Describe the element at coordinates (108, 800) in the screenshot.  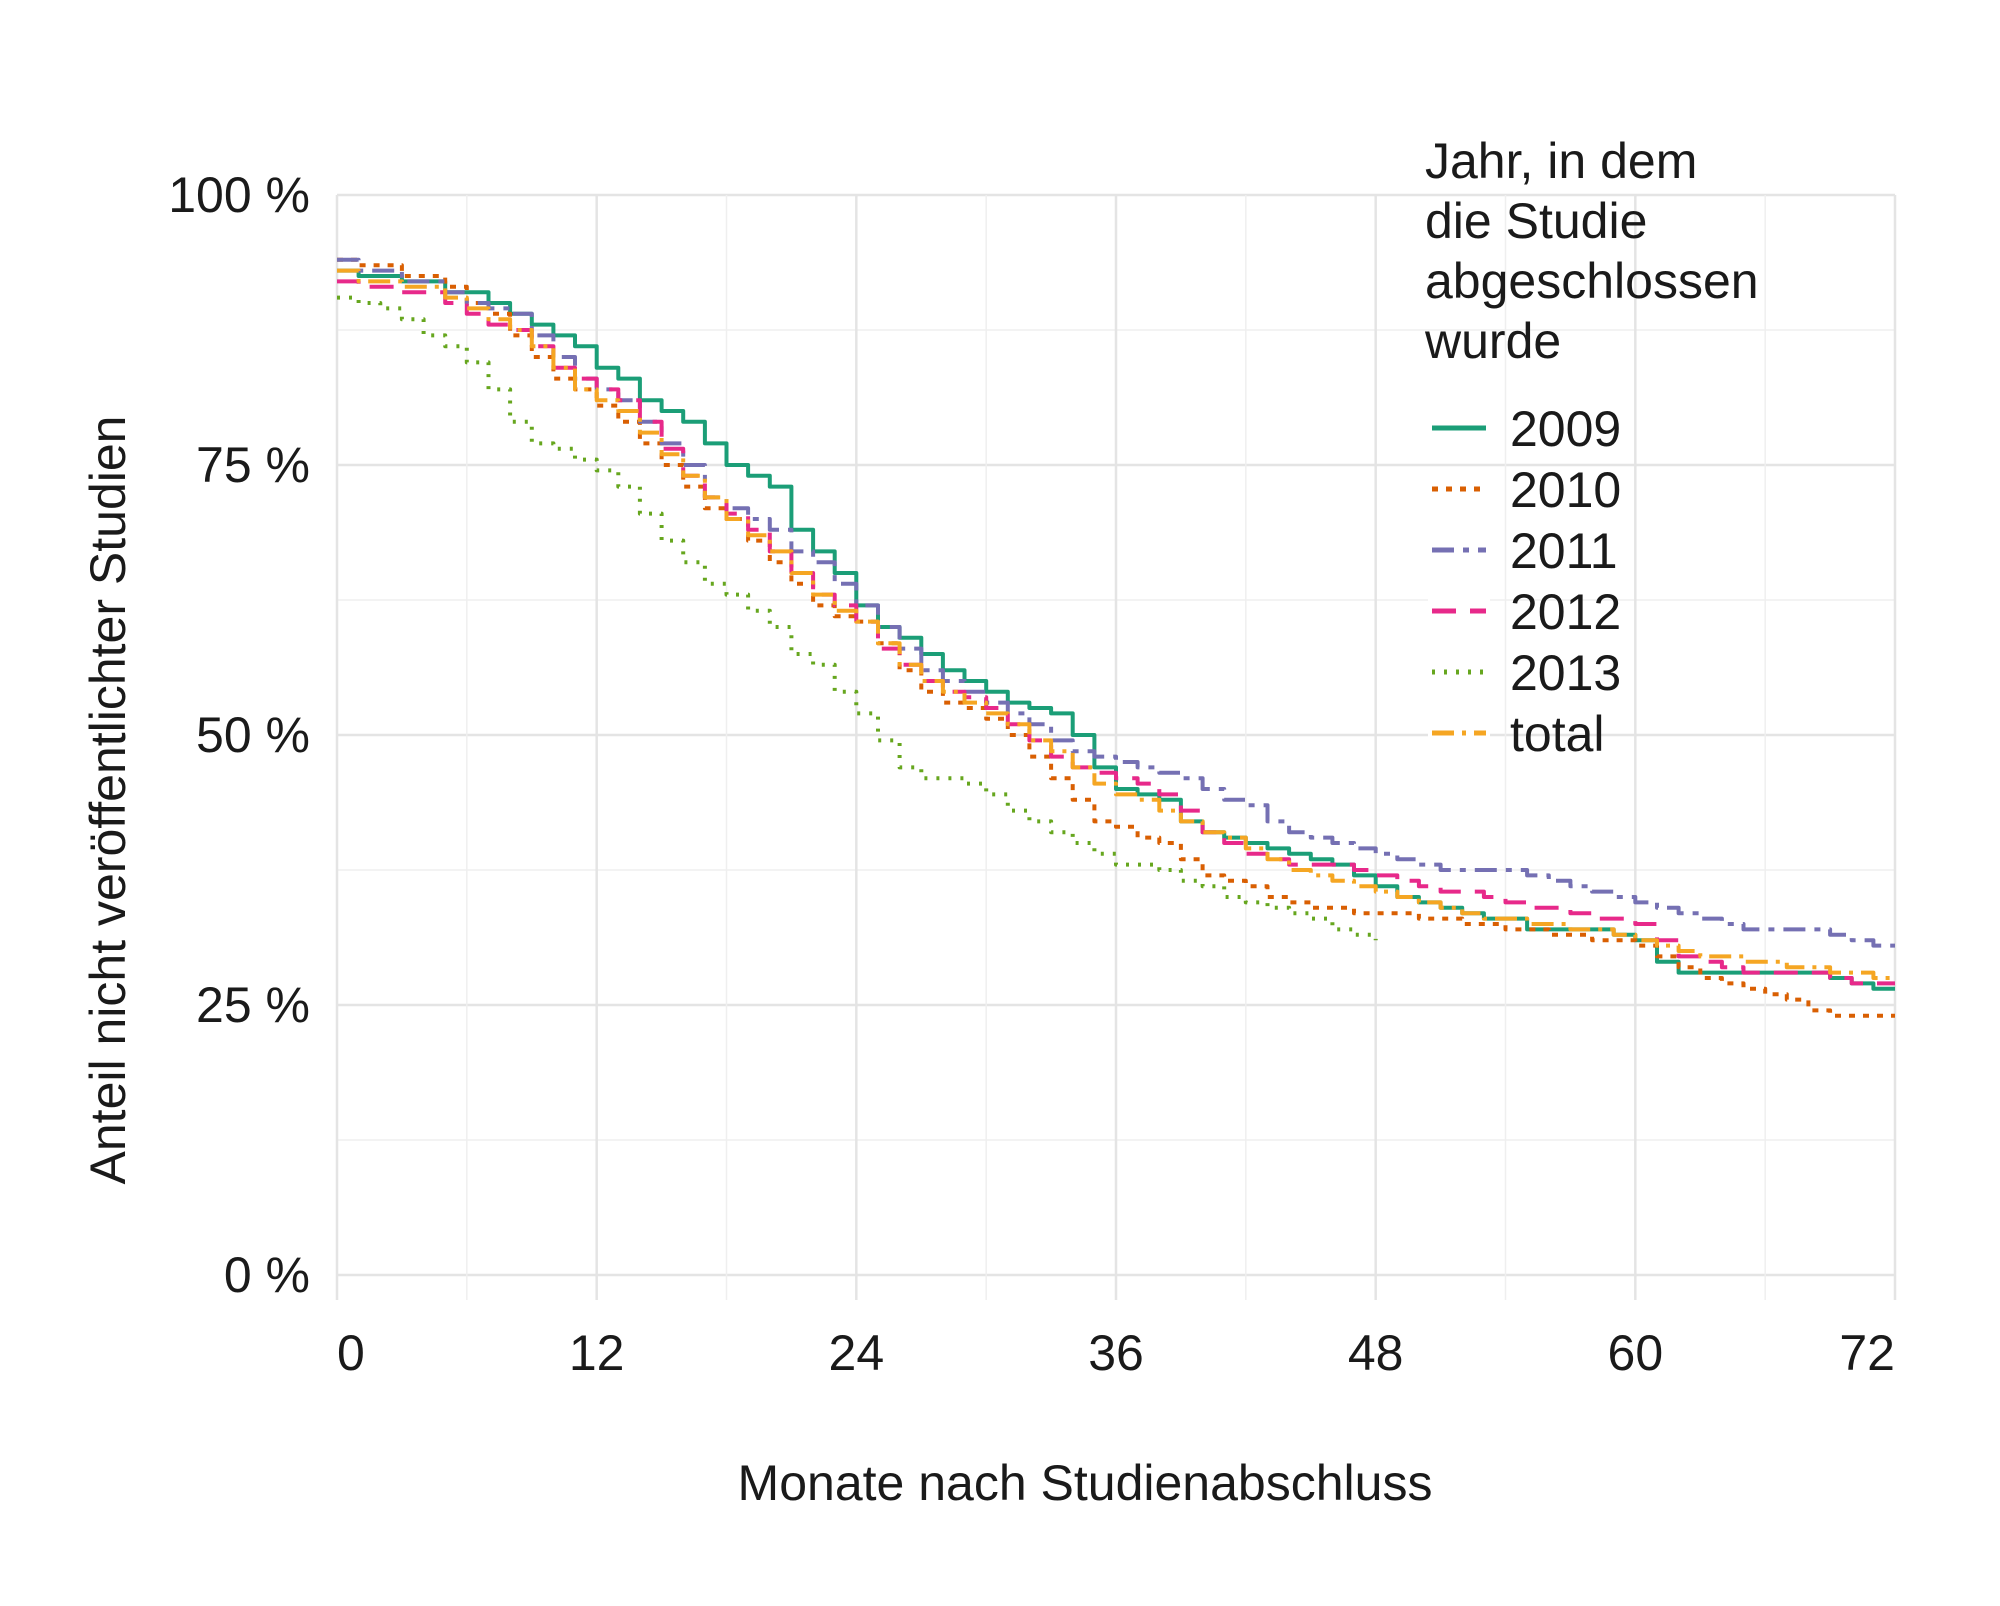
I see `y-axis-title: Anteil nicht veröffentlichter Studien` at that location.